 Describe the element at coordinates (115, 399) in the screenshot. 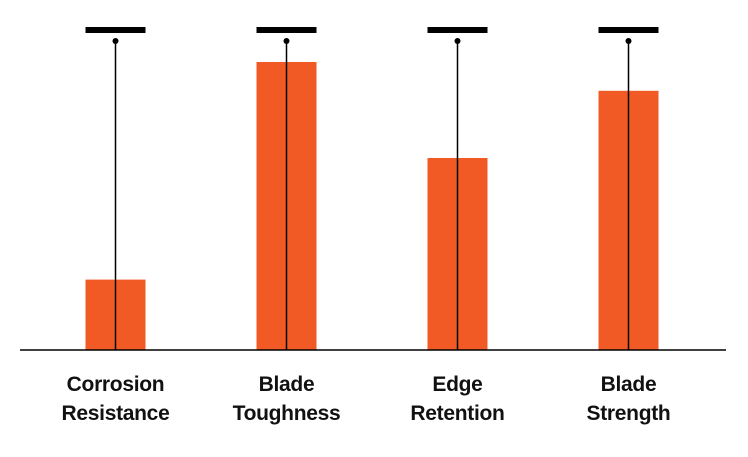

I see `x-tick-label: Corrosion Resistance` at that location.